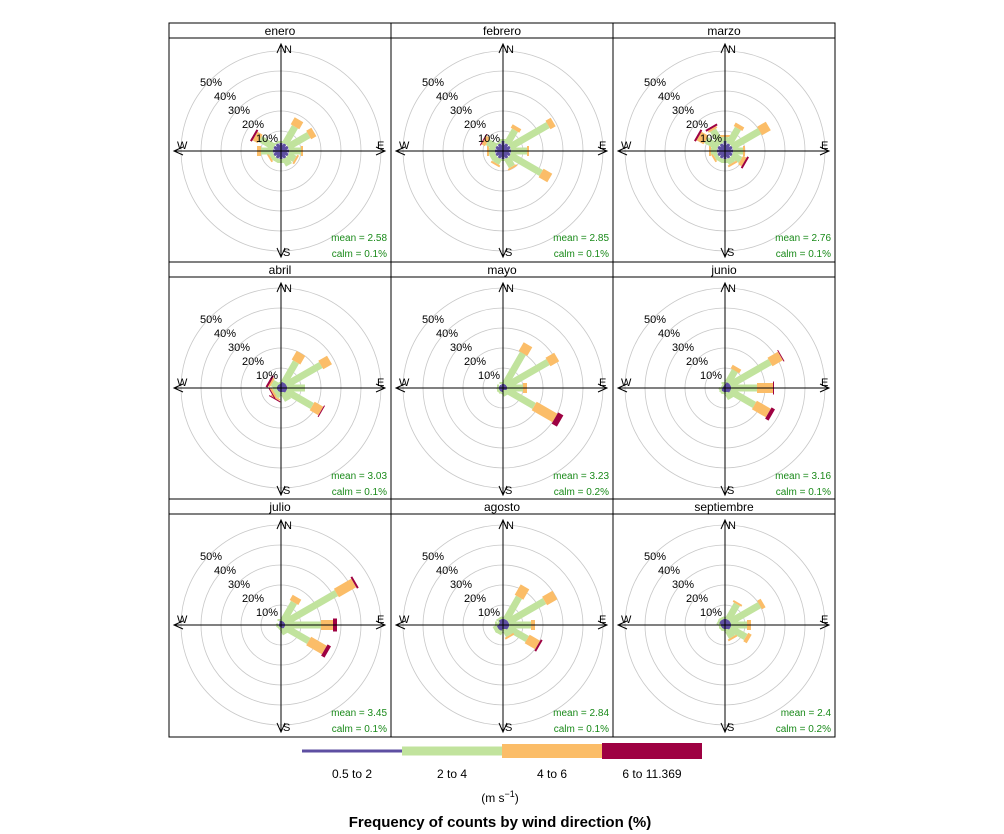 The width and height of the screenshot is (1004, 834). Describe the element at coordinates (803, 238) in the screenshot. I see `mean-label: mean = 2.76` at that location.